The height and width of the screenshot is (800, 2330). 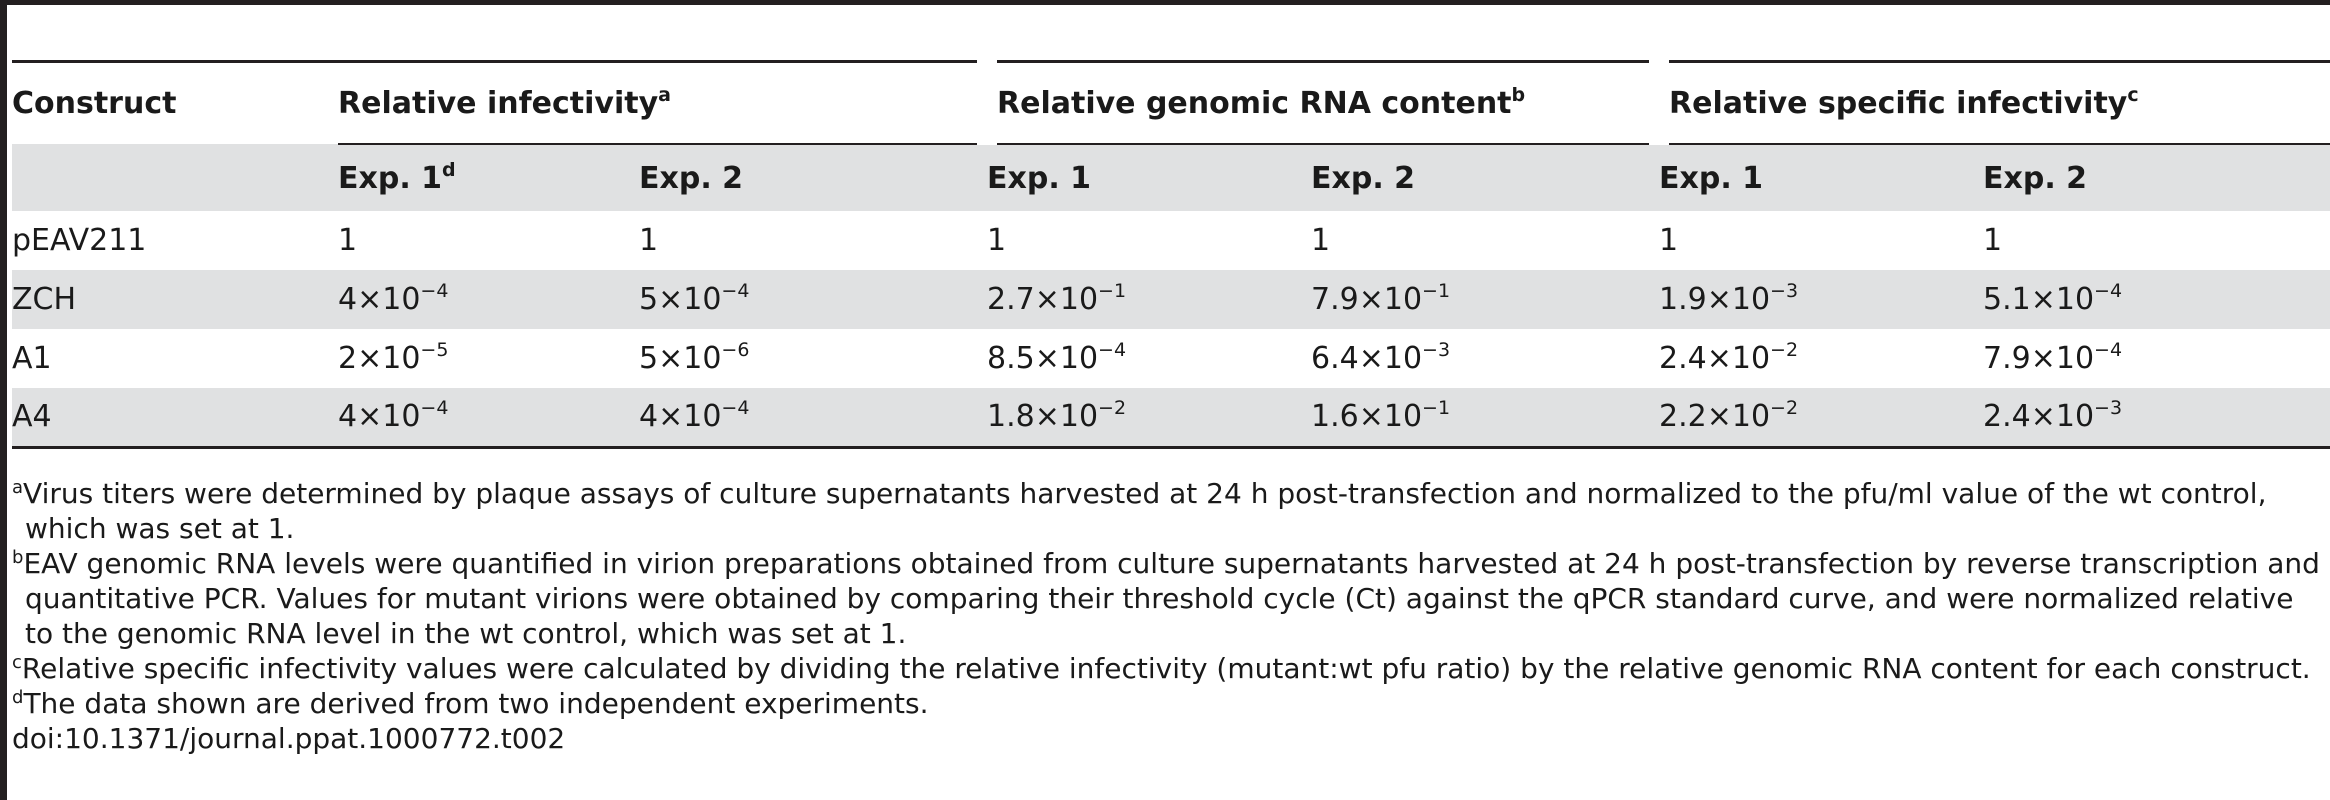 What do you see at coordinates (1821, 418) in the screenshot?
I see `value-cell: 2.2×10−2` at bounding box center [1821, 418].